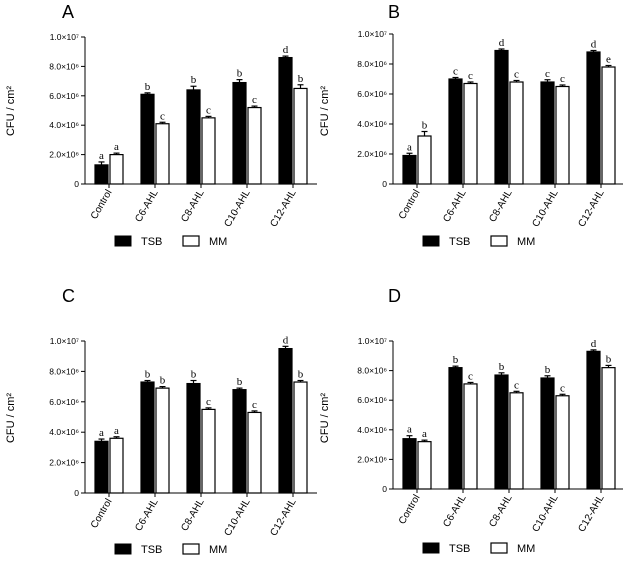 This screenshot has width=623, height=562. What do you see at coordinates (455, 511) in the screenshot?
I see `x-tick-label: C6-AHL` at bounding box center [455, 511].